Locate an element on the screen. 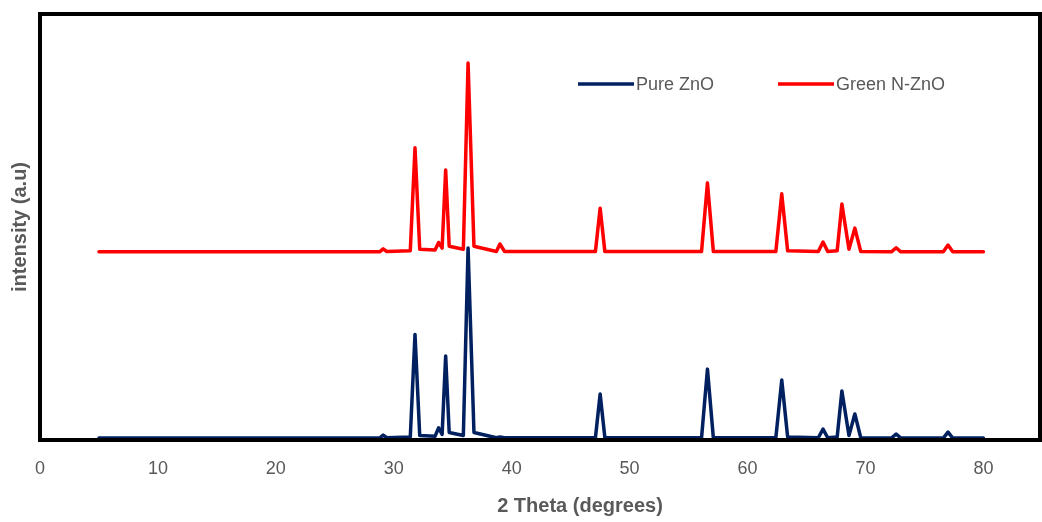  x-tick-label: 10 is located at coordinates (157, 468).